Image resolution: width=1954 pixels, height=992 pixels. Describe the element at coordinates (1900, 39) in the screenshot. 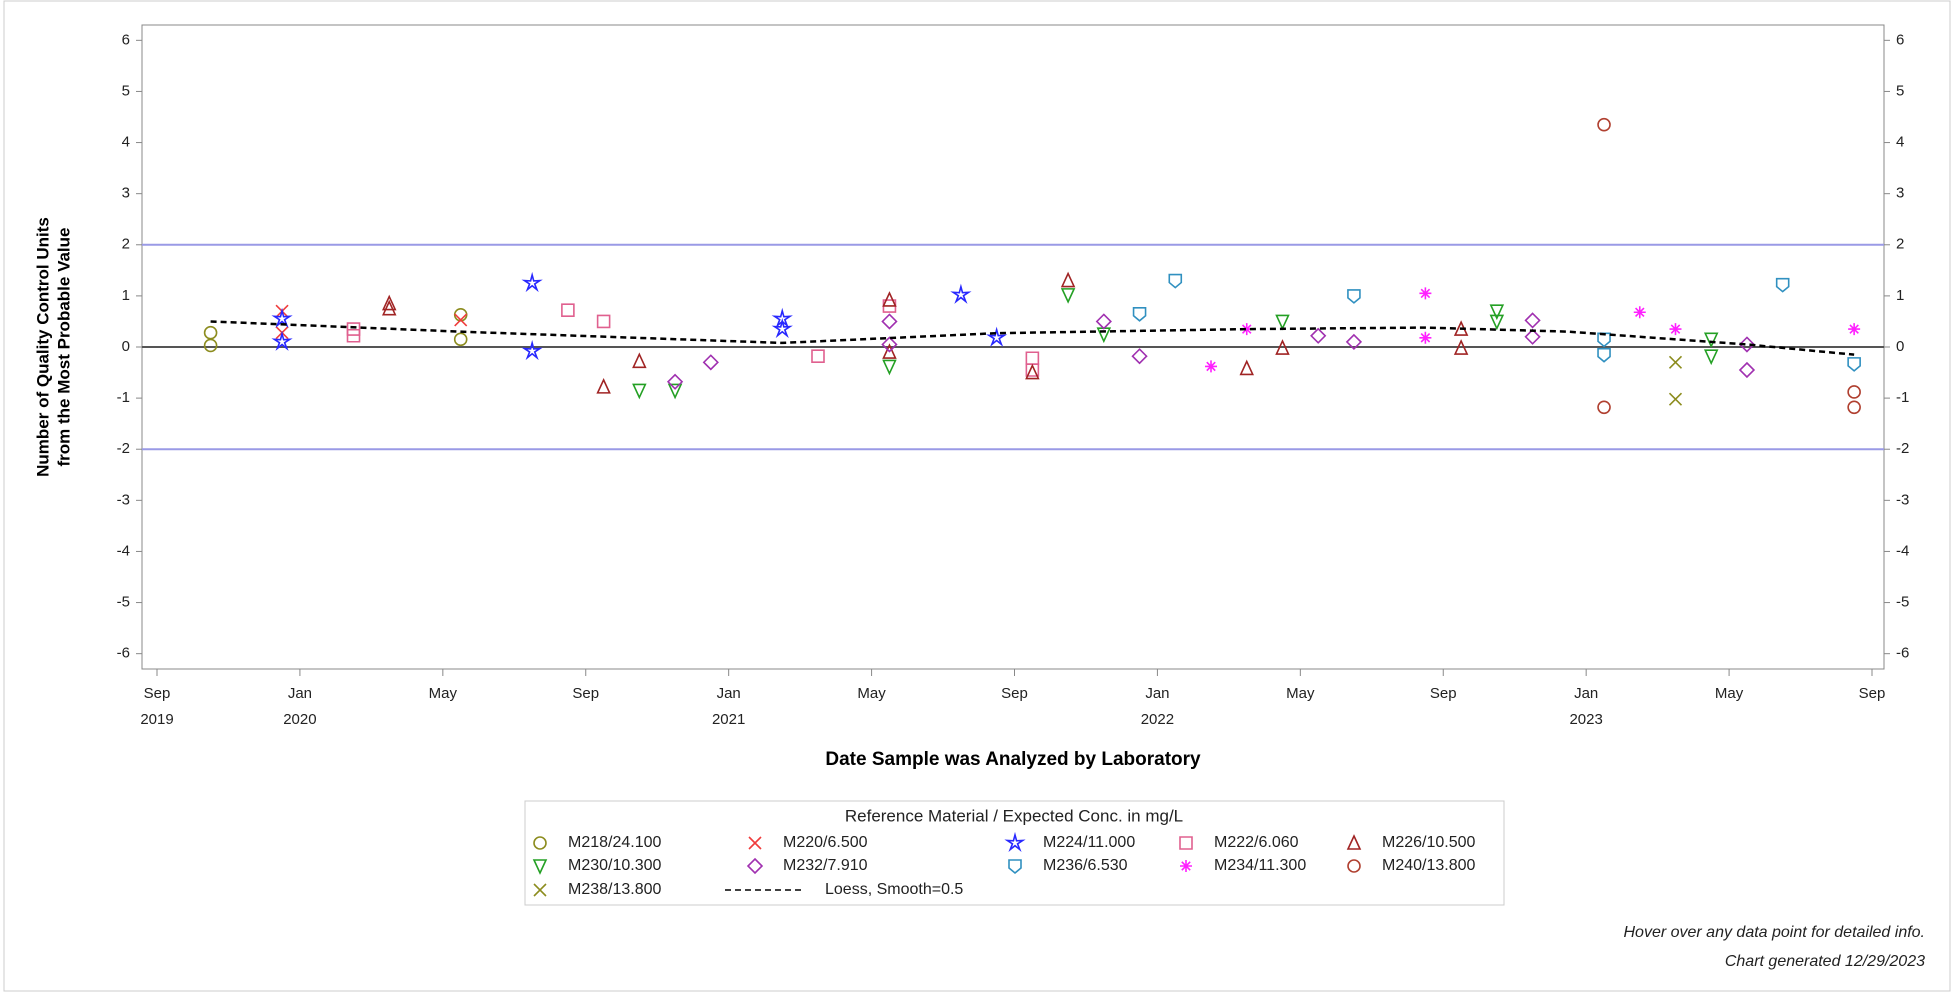

I see `y2-tick-label: 6` at that location.